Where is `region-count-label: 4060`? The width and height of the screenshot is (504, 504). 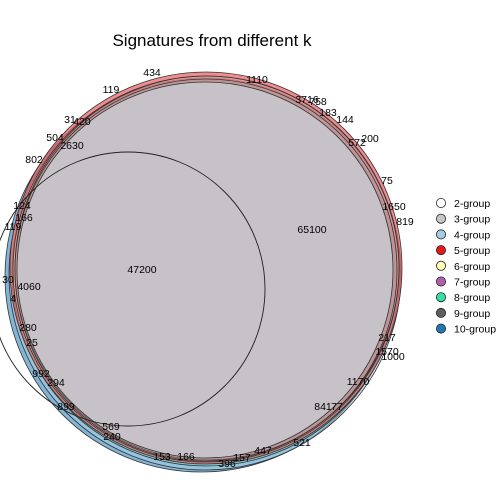 region-count-label: 4060 is located at coordinates (29, 287).